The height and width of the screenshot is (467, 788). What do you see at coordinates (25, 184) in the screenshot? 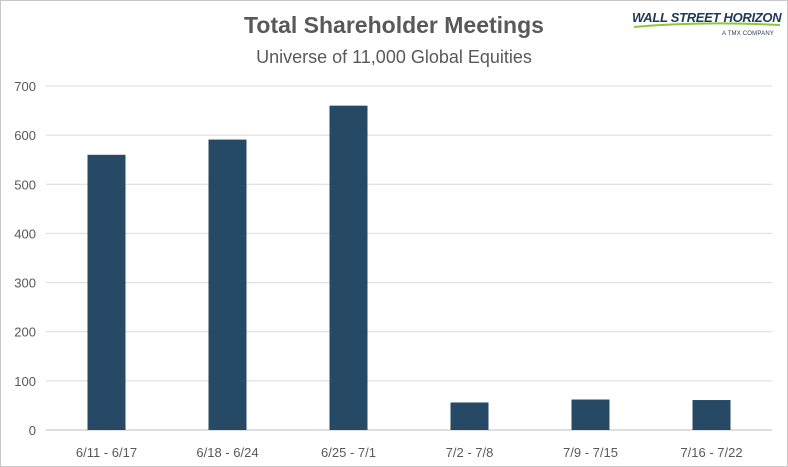
I see `y-tick-label: 500` at bounding box center [25, 184].